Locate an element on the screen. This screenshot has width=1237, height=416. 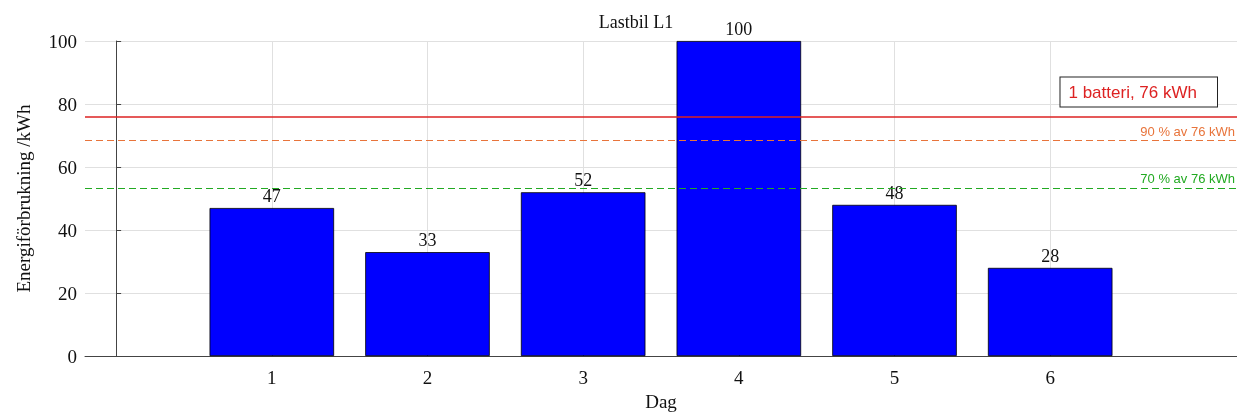
y-tick-label: 60 is located at coordinates (67, 167).